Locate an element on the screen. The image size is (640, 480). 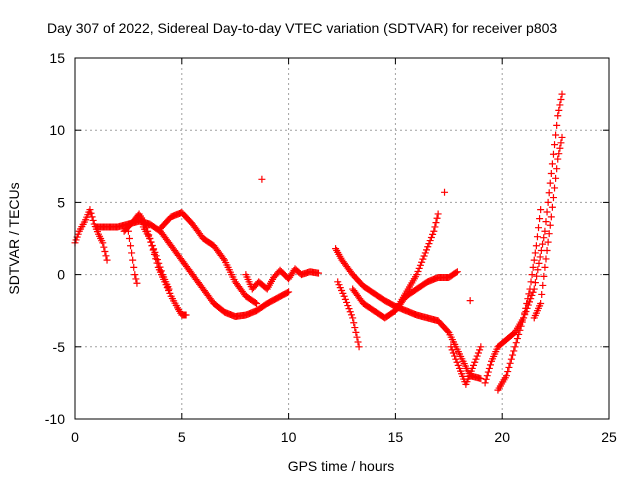
y-tick-label: 15 is located at coordinates (57, 58).